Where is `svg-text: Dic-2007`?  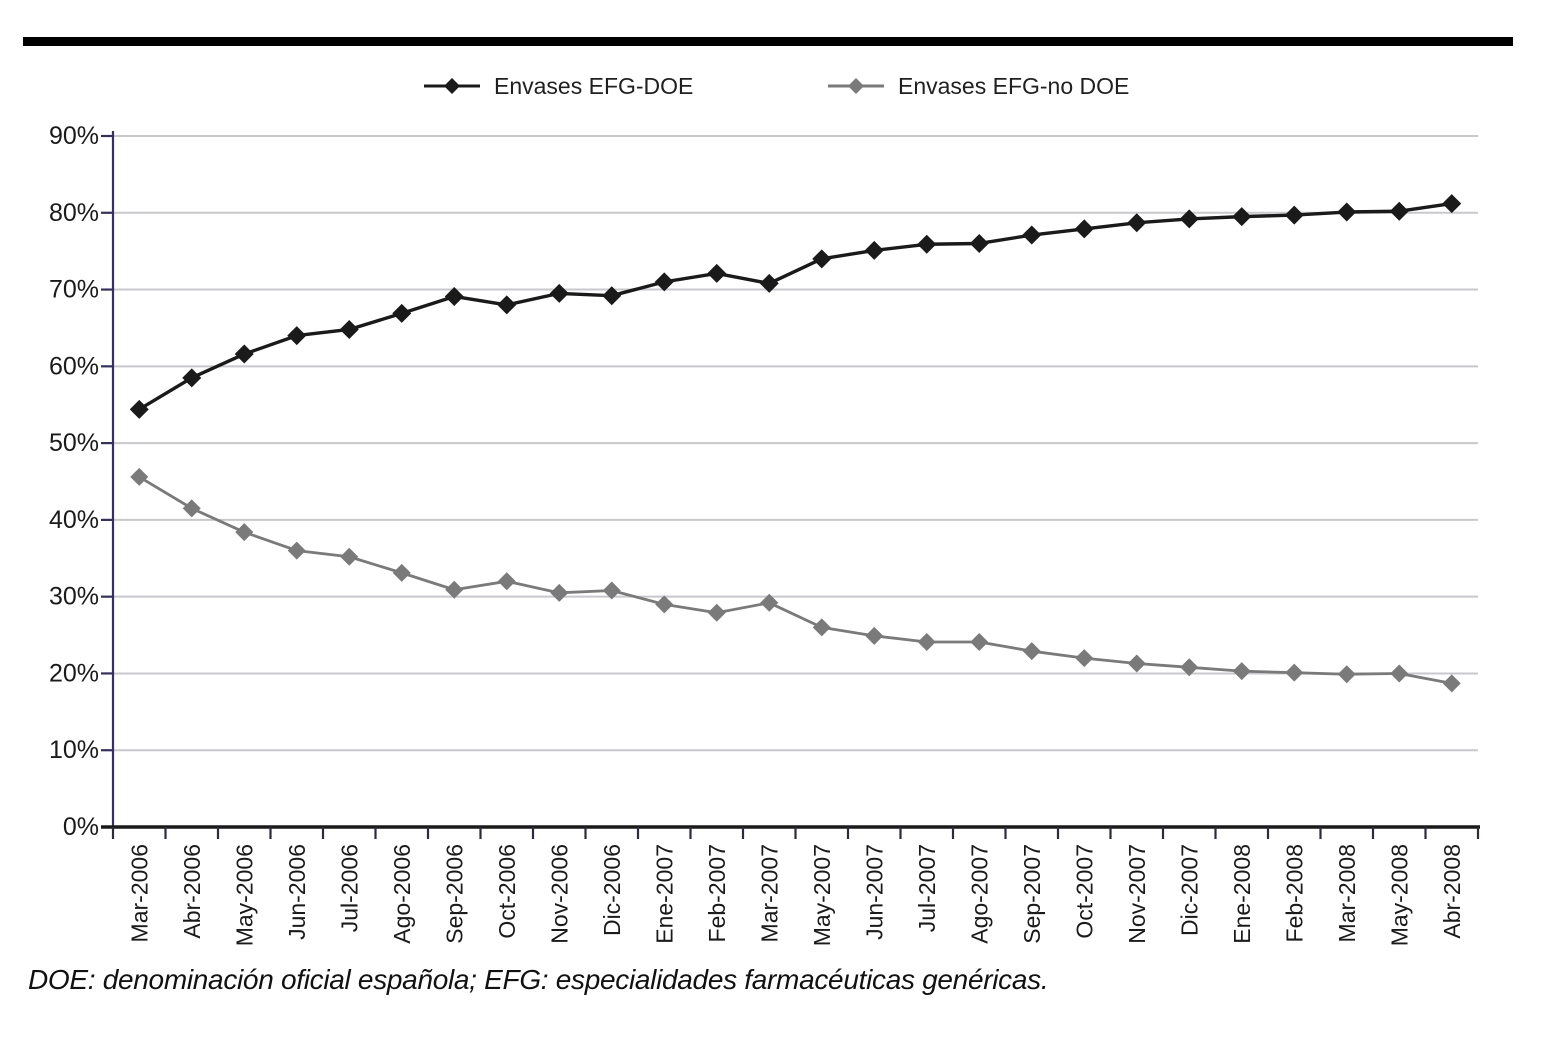 svg-text: Dic-2007 is located at coordinates (1189, 890).